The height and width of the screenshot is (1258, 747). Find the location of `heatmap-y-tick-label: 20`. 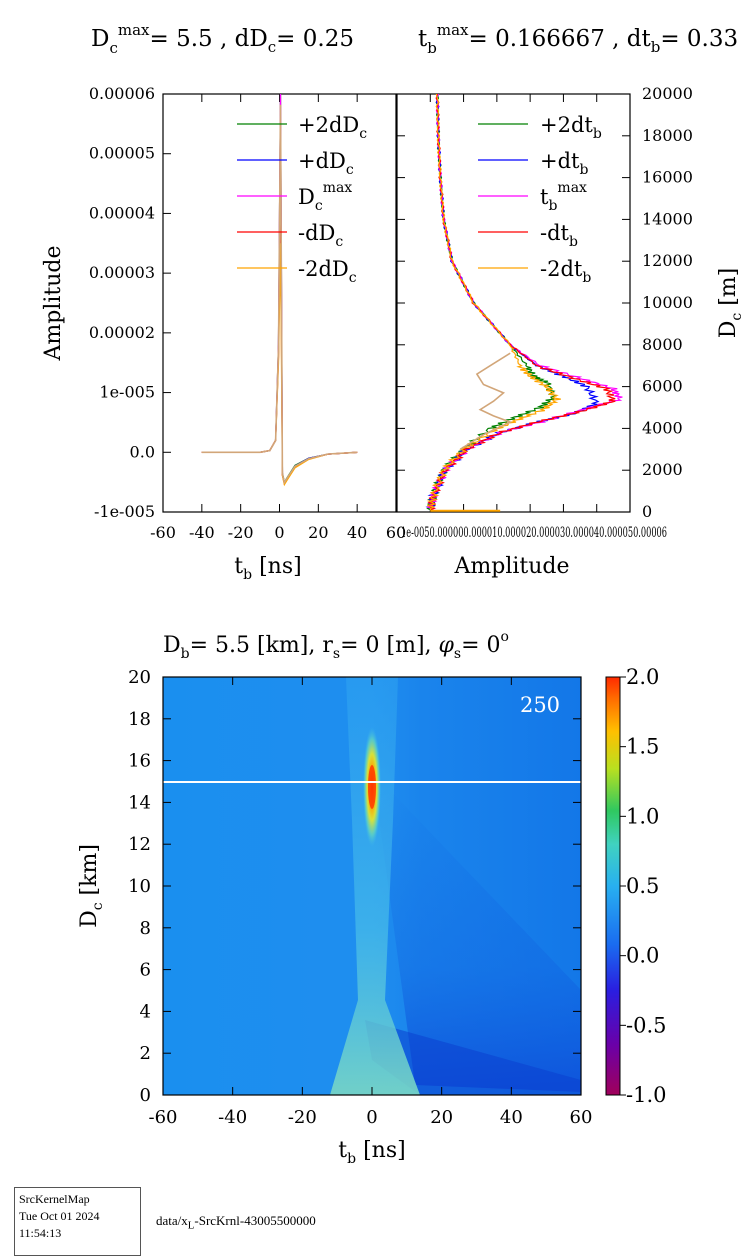

heatmap-y-tick-label: 20 is located at coordinates (139, 677).